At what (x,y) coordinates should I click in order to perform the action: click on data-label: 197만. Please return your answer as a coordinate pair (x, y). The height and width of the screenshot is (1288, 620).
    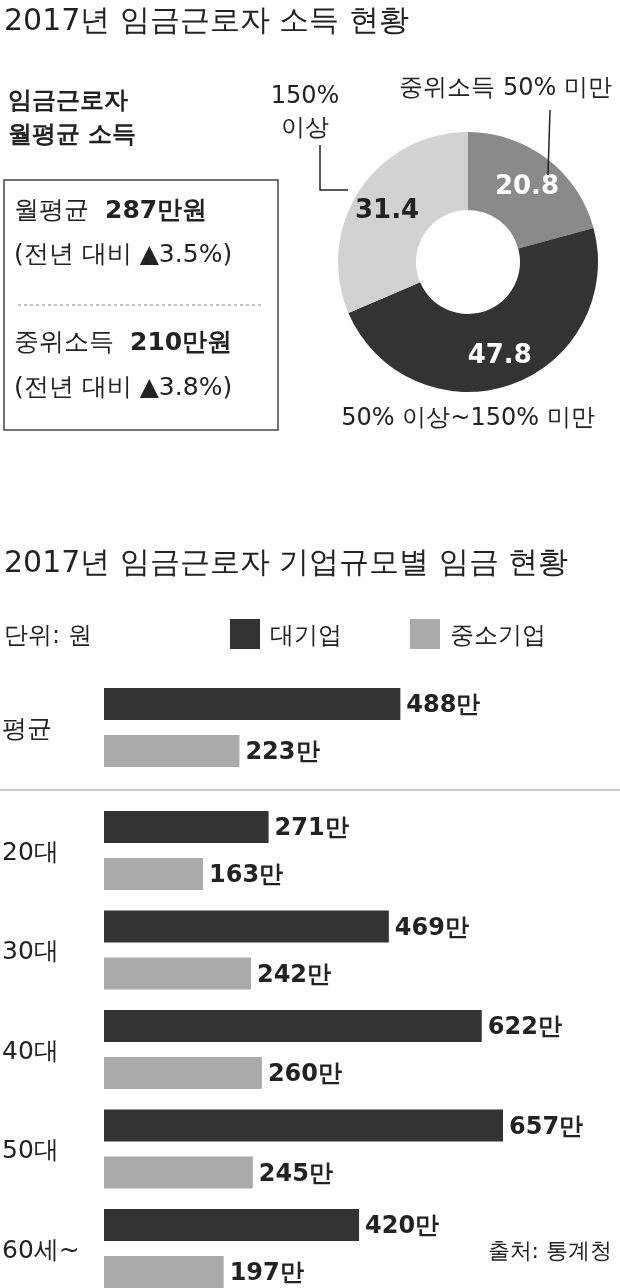
    Looking at the image, I should click on (266, 1272).